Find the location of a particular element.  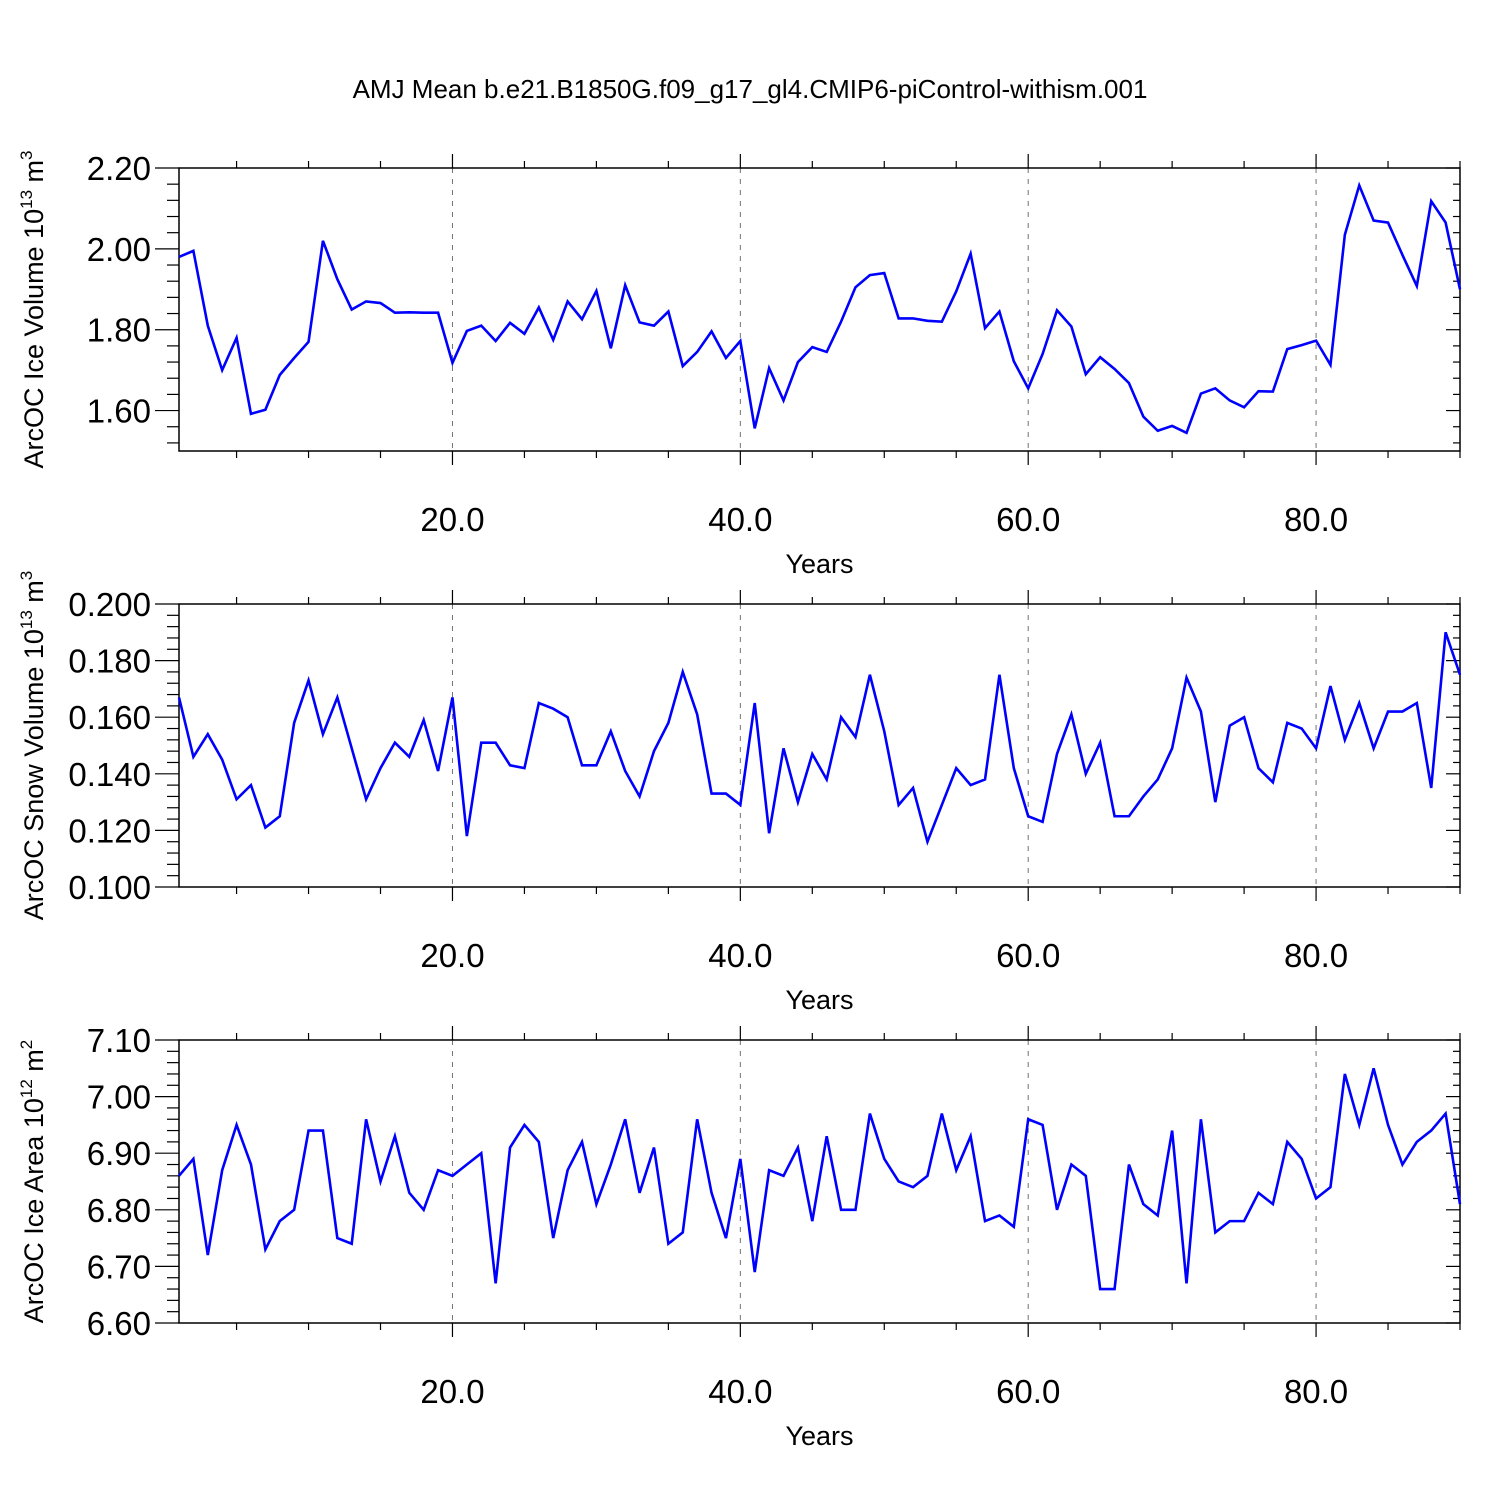

y-axis-label-unit-exponent: 2 is located at coordinates (26, 1044).